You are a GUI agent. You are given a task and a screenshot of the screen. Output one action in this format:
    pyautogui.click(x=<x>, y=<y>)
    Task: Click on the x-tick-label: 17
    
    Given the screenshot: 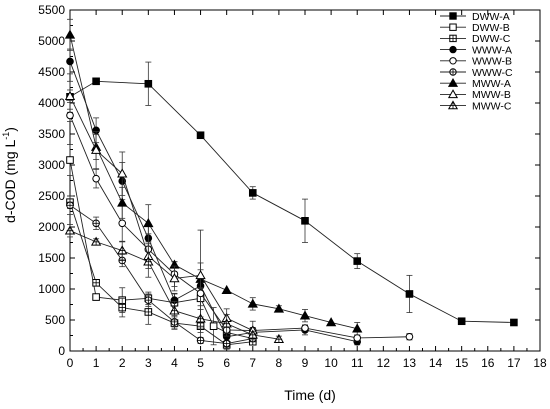 What is the action you would take?
    pyautogui.click(x=514, y=363)
    